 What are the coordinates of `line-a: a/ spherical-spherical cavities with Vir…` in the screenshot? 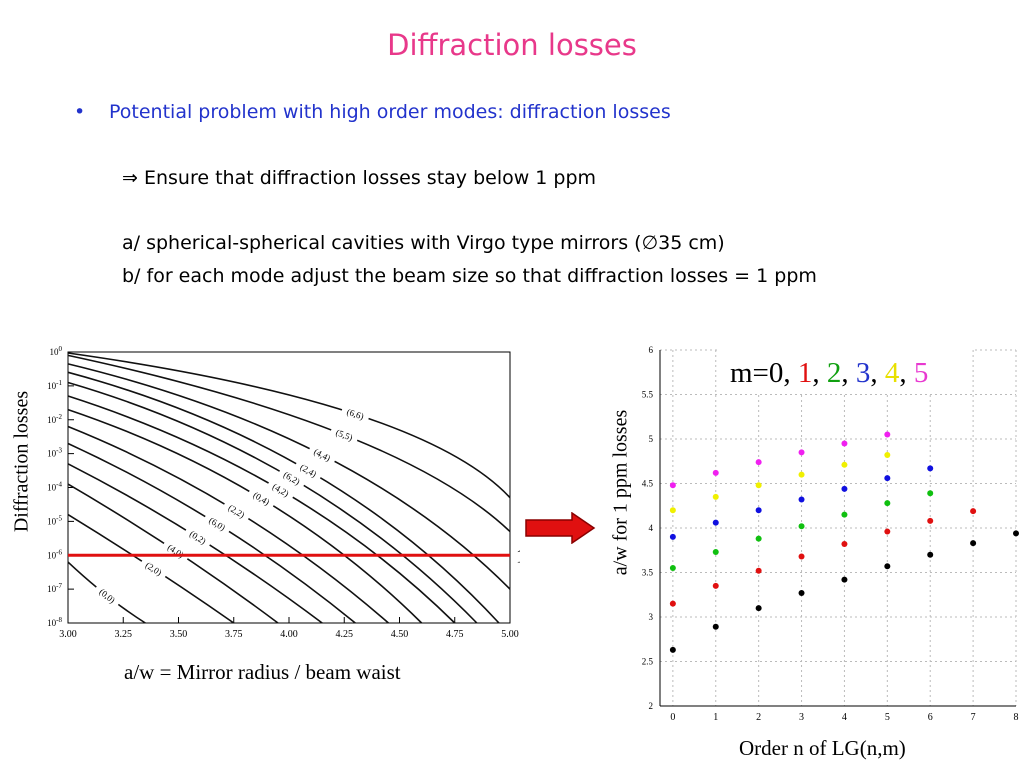 It's located at (423, 243).